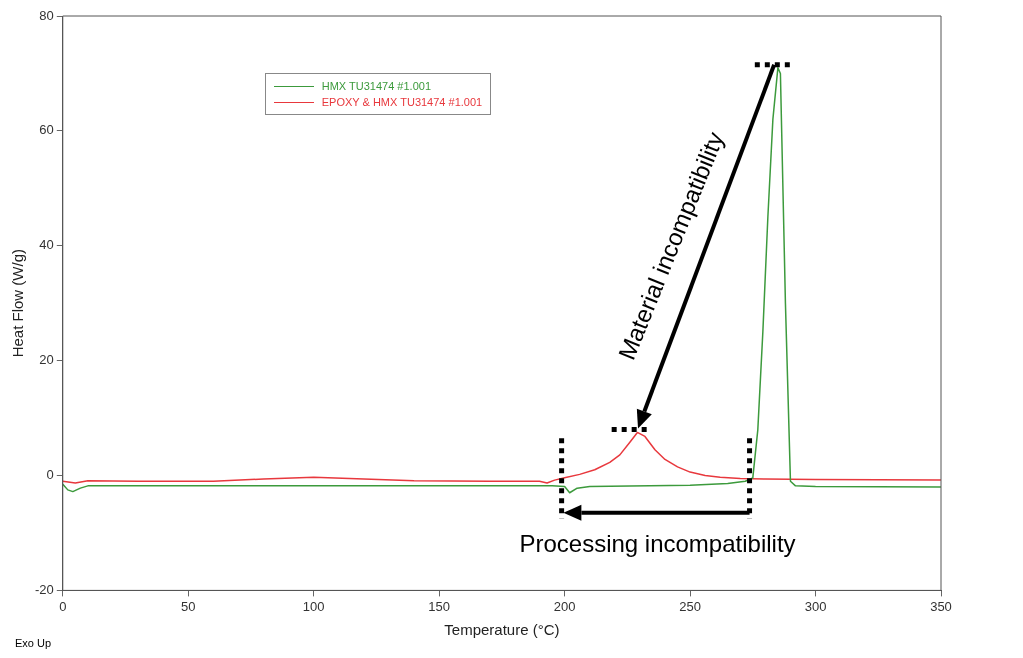 This screenshot has height=658, width=1023. What do you see at coordinates (815, 606) in the screenshot?
I see `x-tick-label: 300` at bounding box center [815, 606].